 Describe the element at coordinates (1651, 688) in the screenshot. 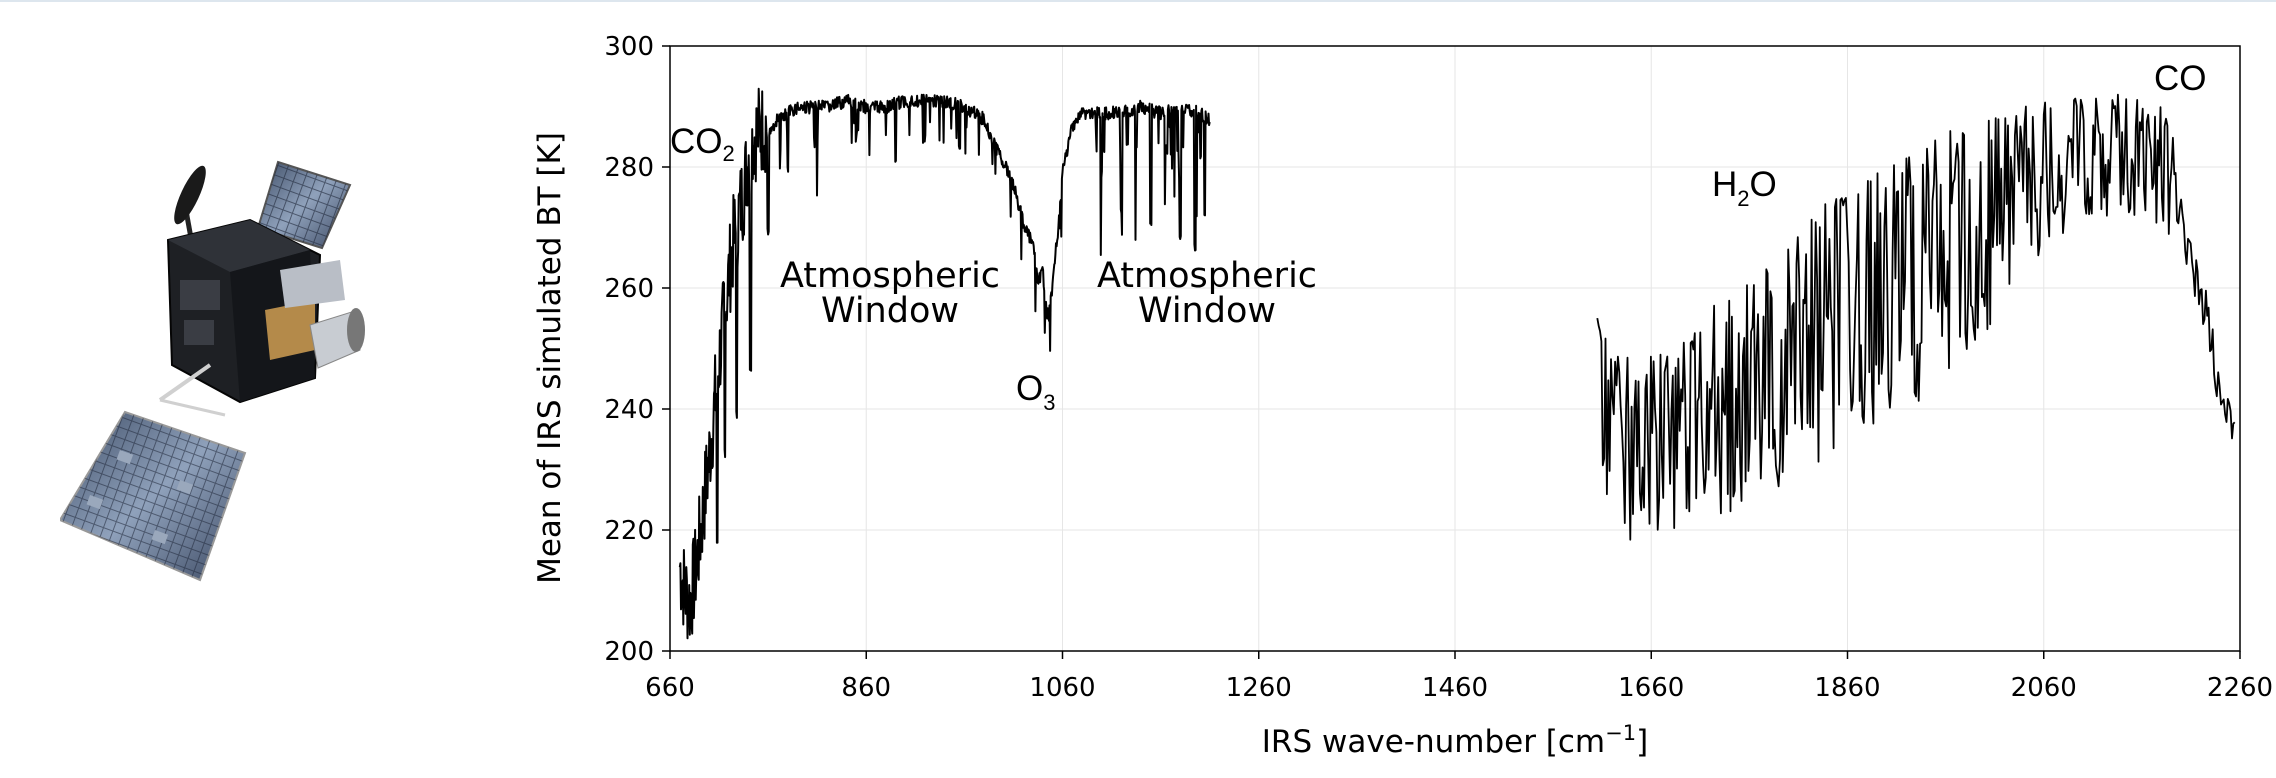

I see `x-tick-label: 1660` at that location.